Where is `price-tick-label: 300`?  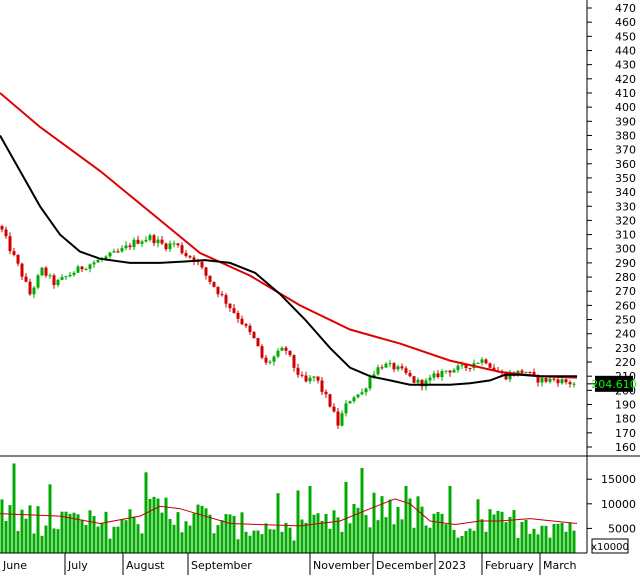
price-tick-label: 300 is located at coordinates (625, 249).